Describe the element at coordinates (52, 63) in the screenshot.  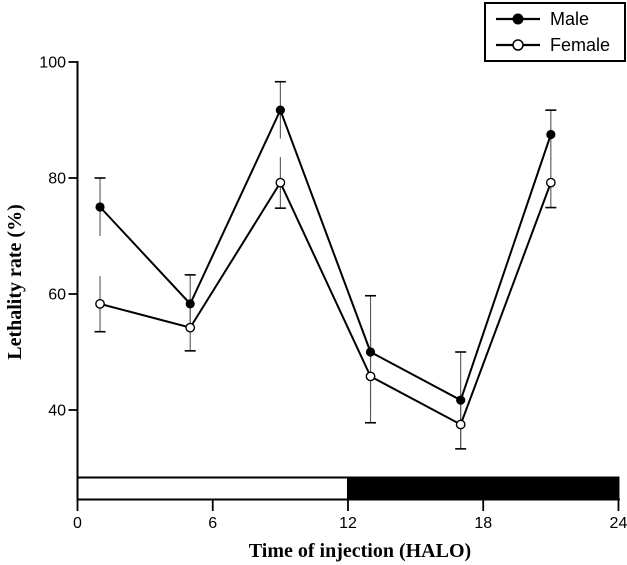
I see `y-tick-label-100: 100` at that location.